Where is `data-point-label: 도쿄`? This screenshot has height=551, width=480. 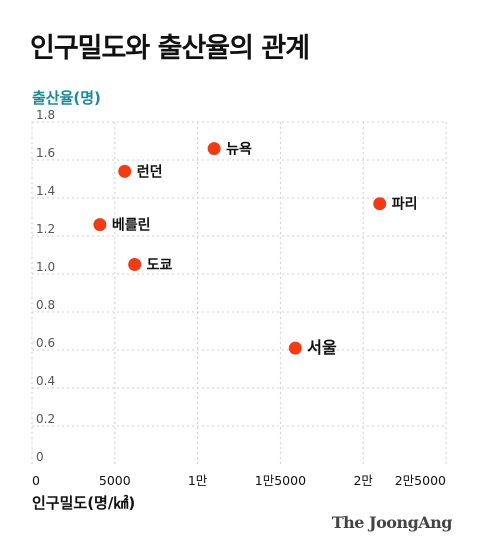 data-point-label: 도쿄 is located at coordinates (160, 266).